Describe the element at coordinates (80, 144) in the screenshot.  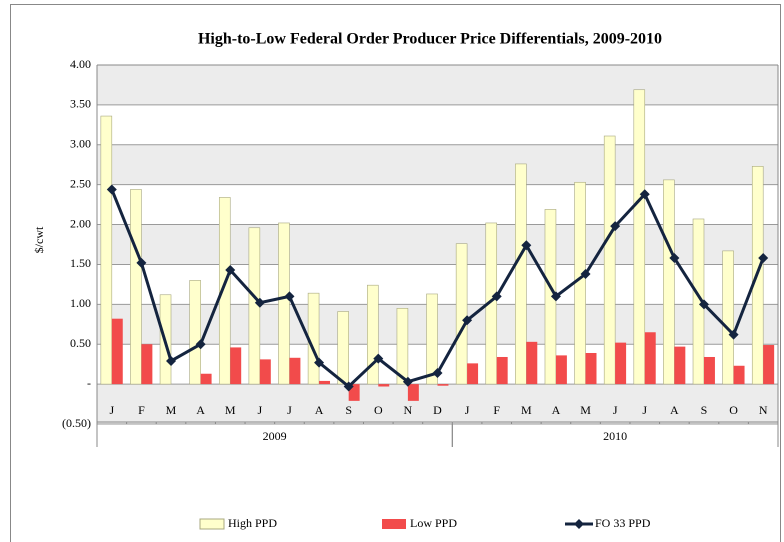
I see `y-tick-label: 3.00` at that location.